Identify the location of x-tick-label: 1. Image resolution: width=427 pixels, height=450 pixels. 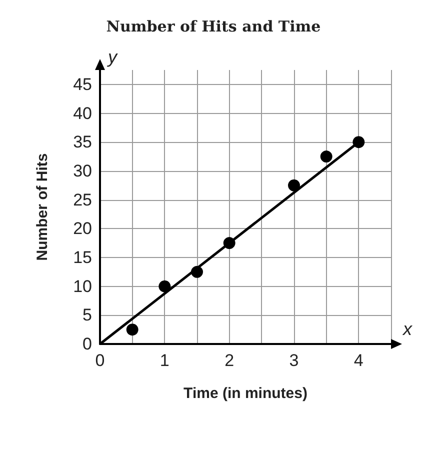
(165, 360).